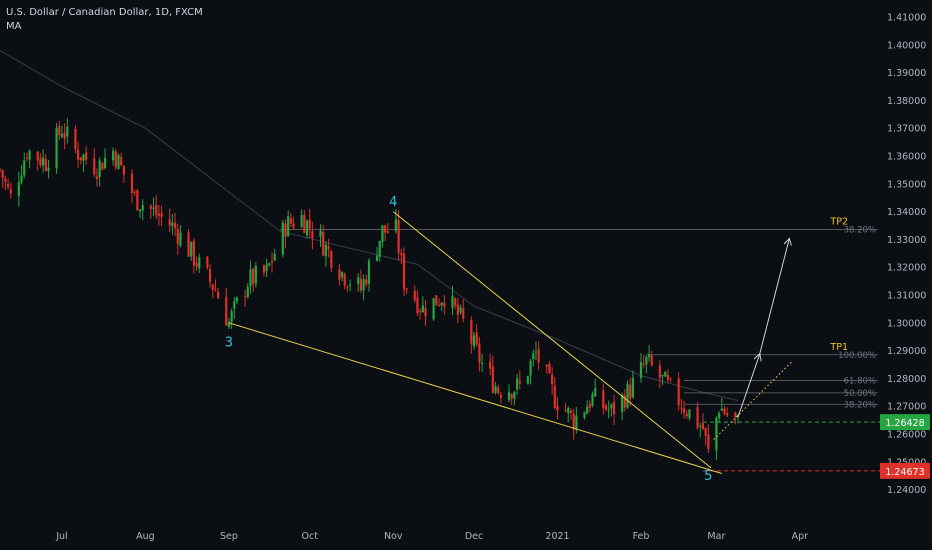  Describe the element at coordinates (906, 268) in the screenshot. I see `price-tick-label: 1.32000` at that location.